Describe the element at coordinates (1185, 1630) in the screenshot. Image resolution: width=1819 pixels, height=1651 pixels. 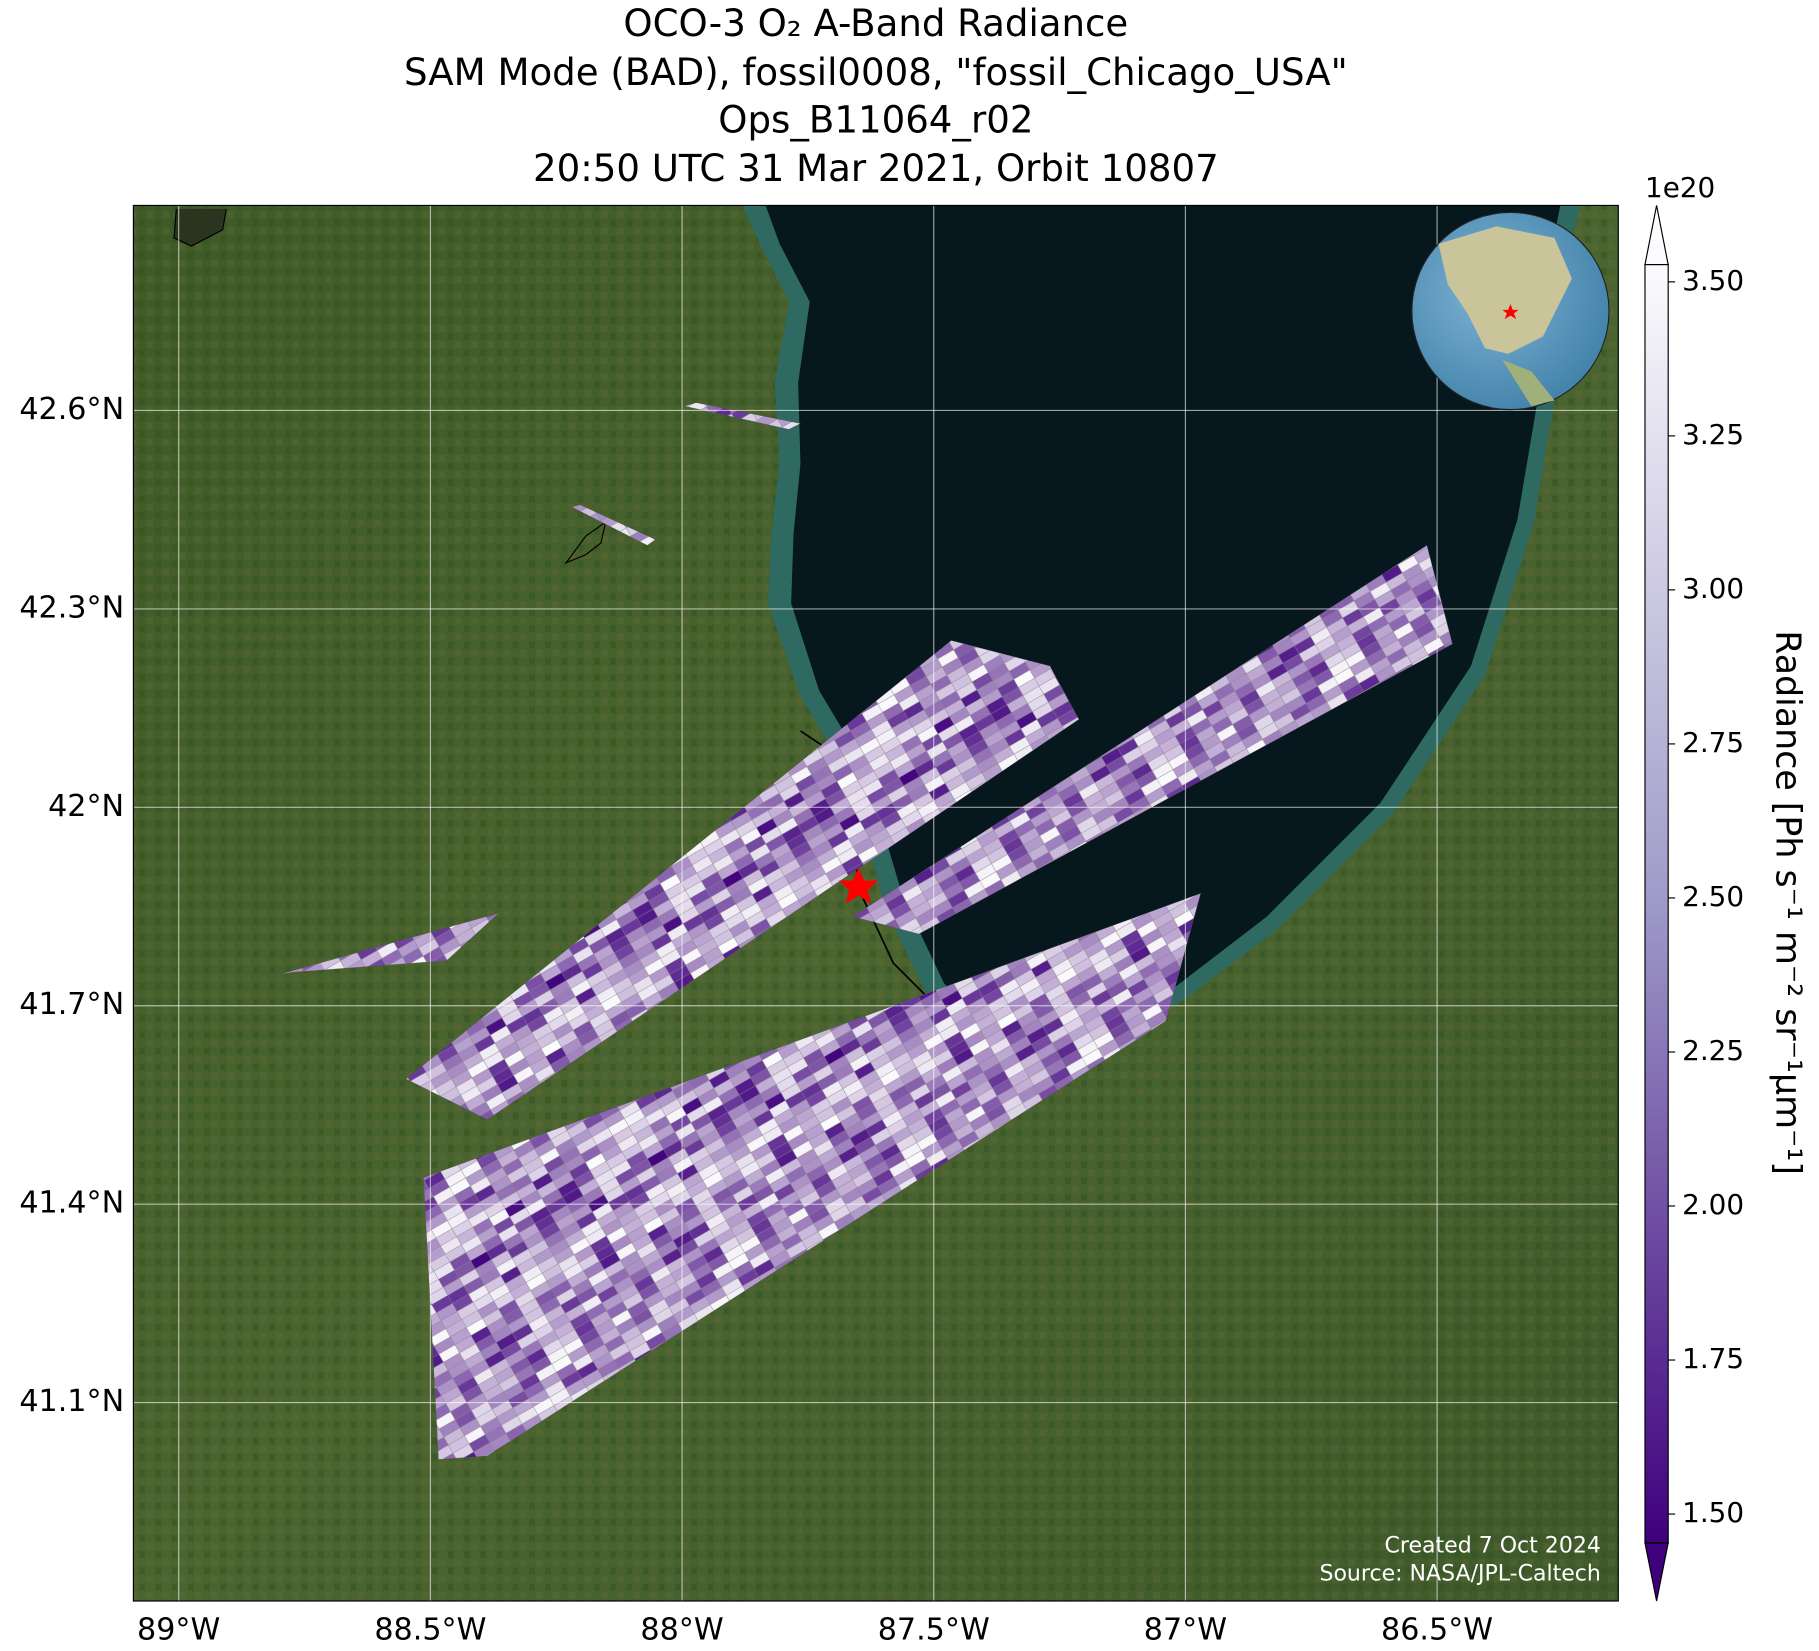
I see `x-tick-label: 87°W` at that location.